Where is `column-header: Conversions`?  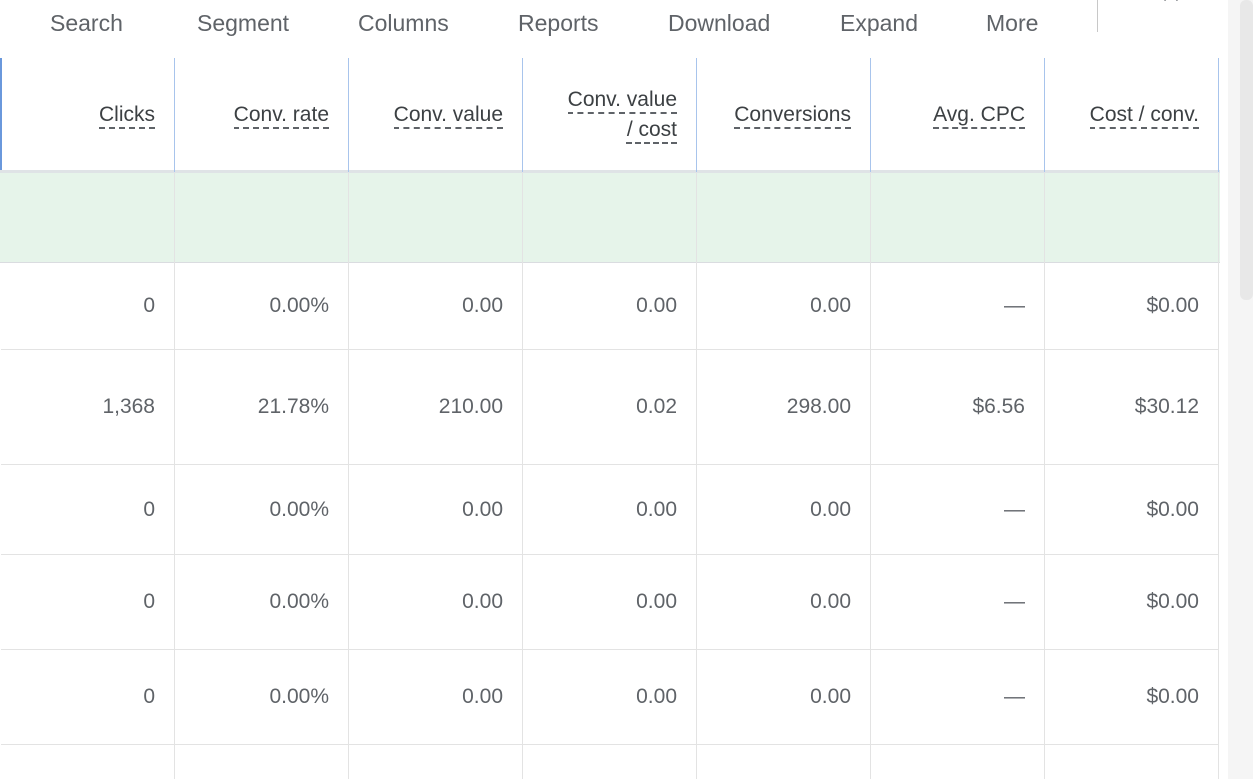 column-header: Conversions is located at coordinates (784, 115).